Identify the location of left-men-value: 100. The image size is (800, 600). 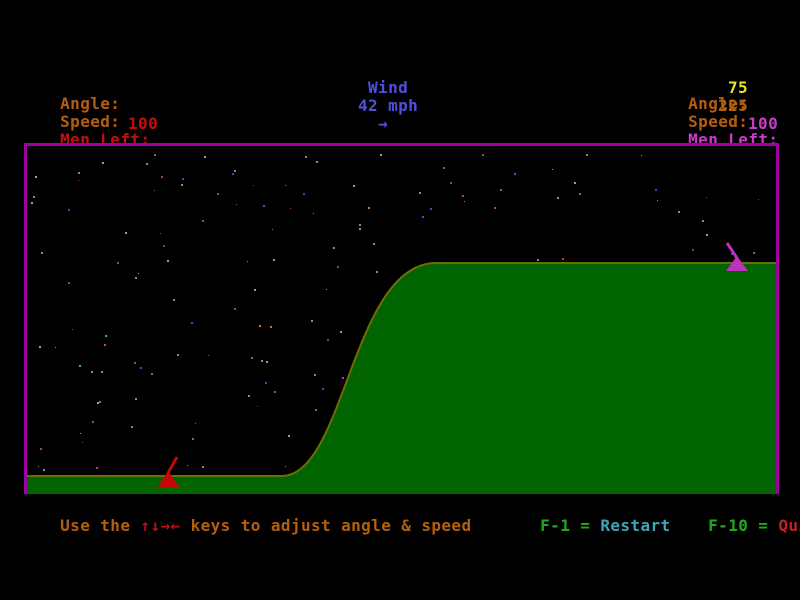
(143, 123).